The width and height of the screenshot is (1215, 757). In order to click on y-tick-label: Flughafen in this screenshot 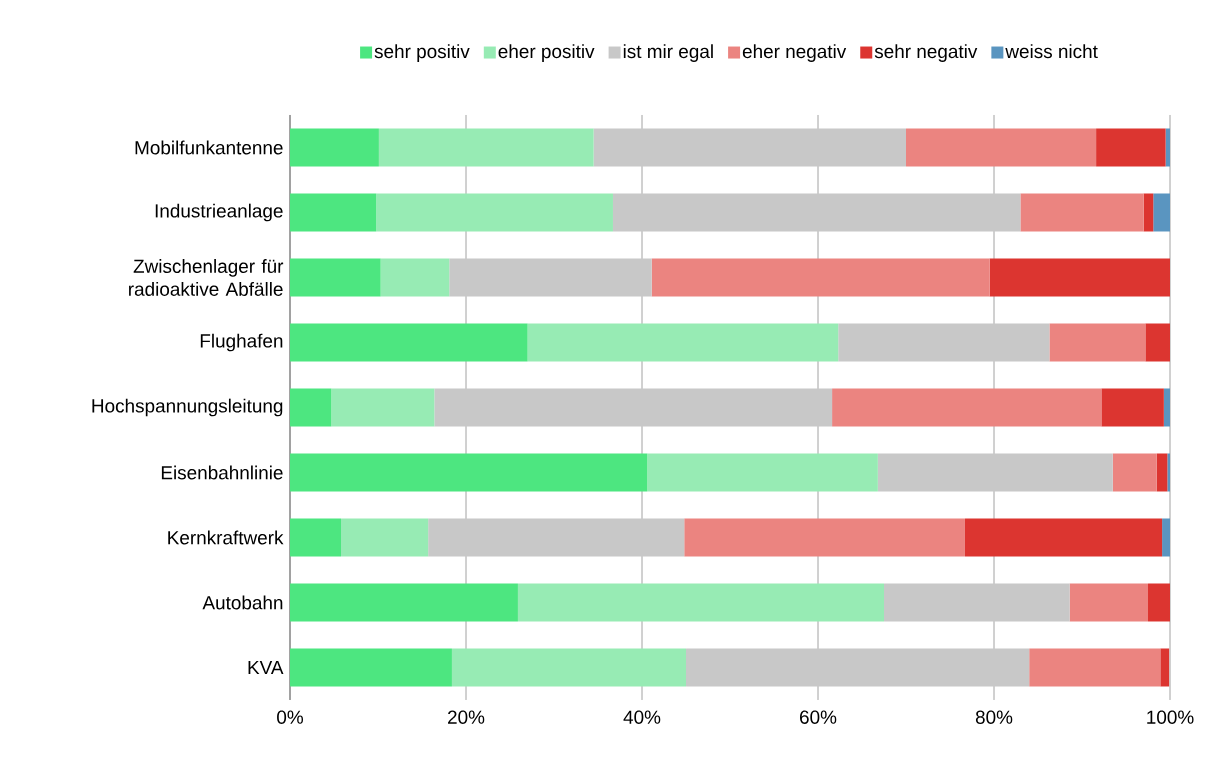, I will do `click(241, 342)`.